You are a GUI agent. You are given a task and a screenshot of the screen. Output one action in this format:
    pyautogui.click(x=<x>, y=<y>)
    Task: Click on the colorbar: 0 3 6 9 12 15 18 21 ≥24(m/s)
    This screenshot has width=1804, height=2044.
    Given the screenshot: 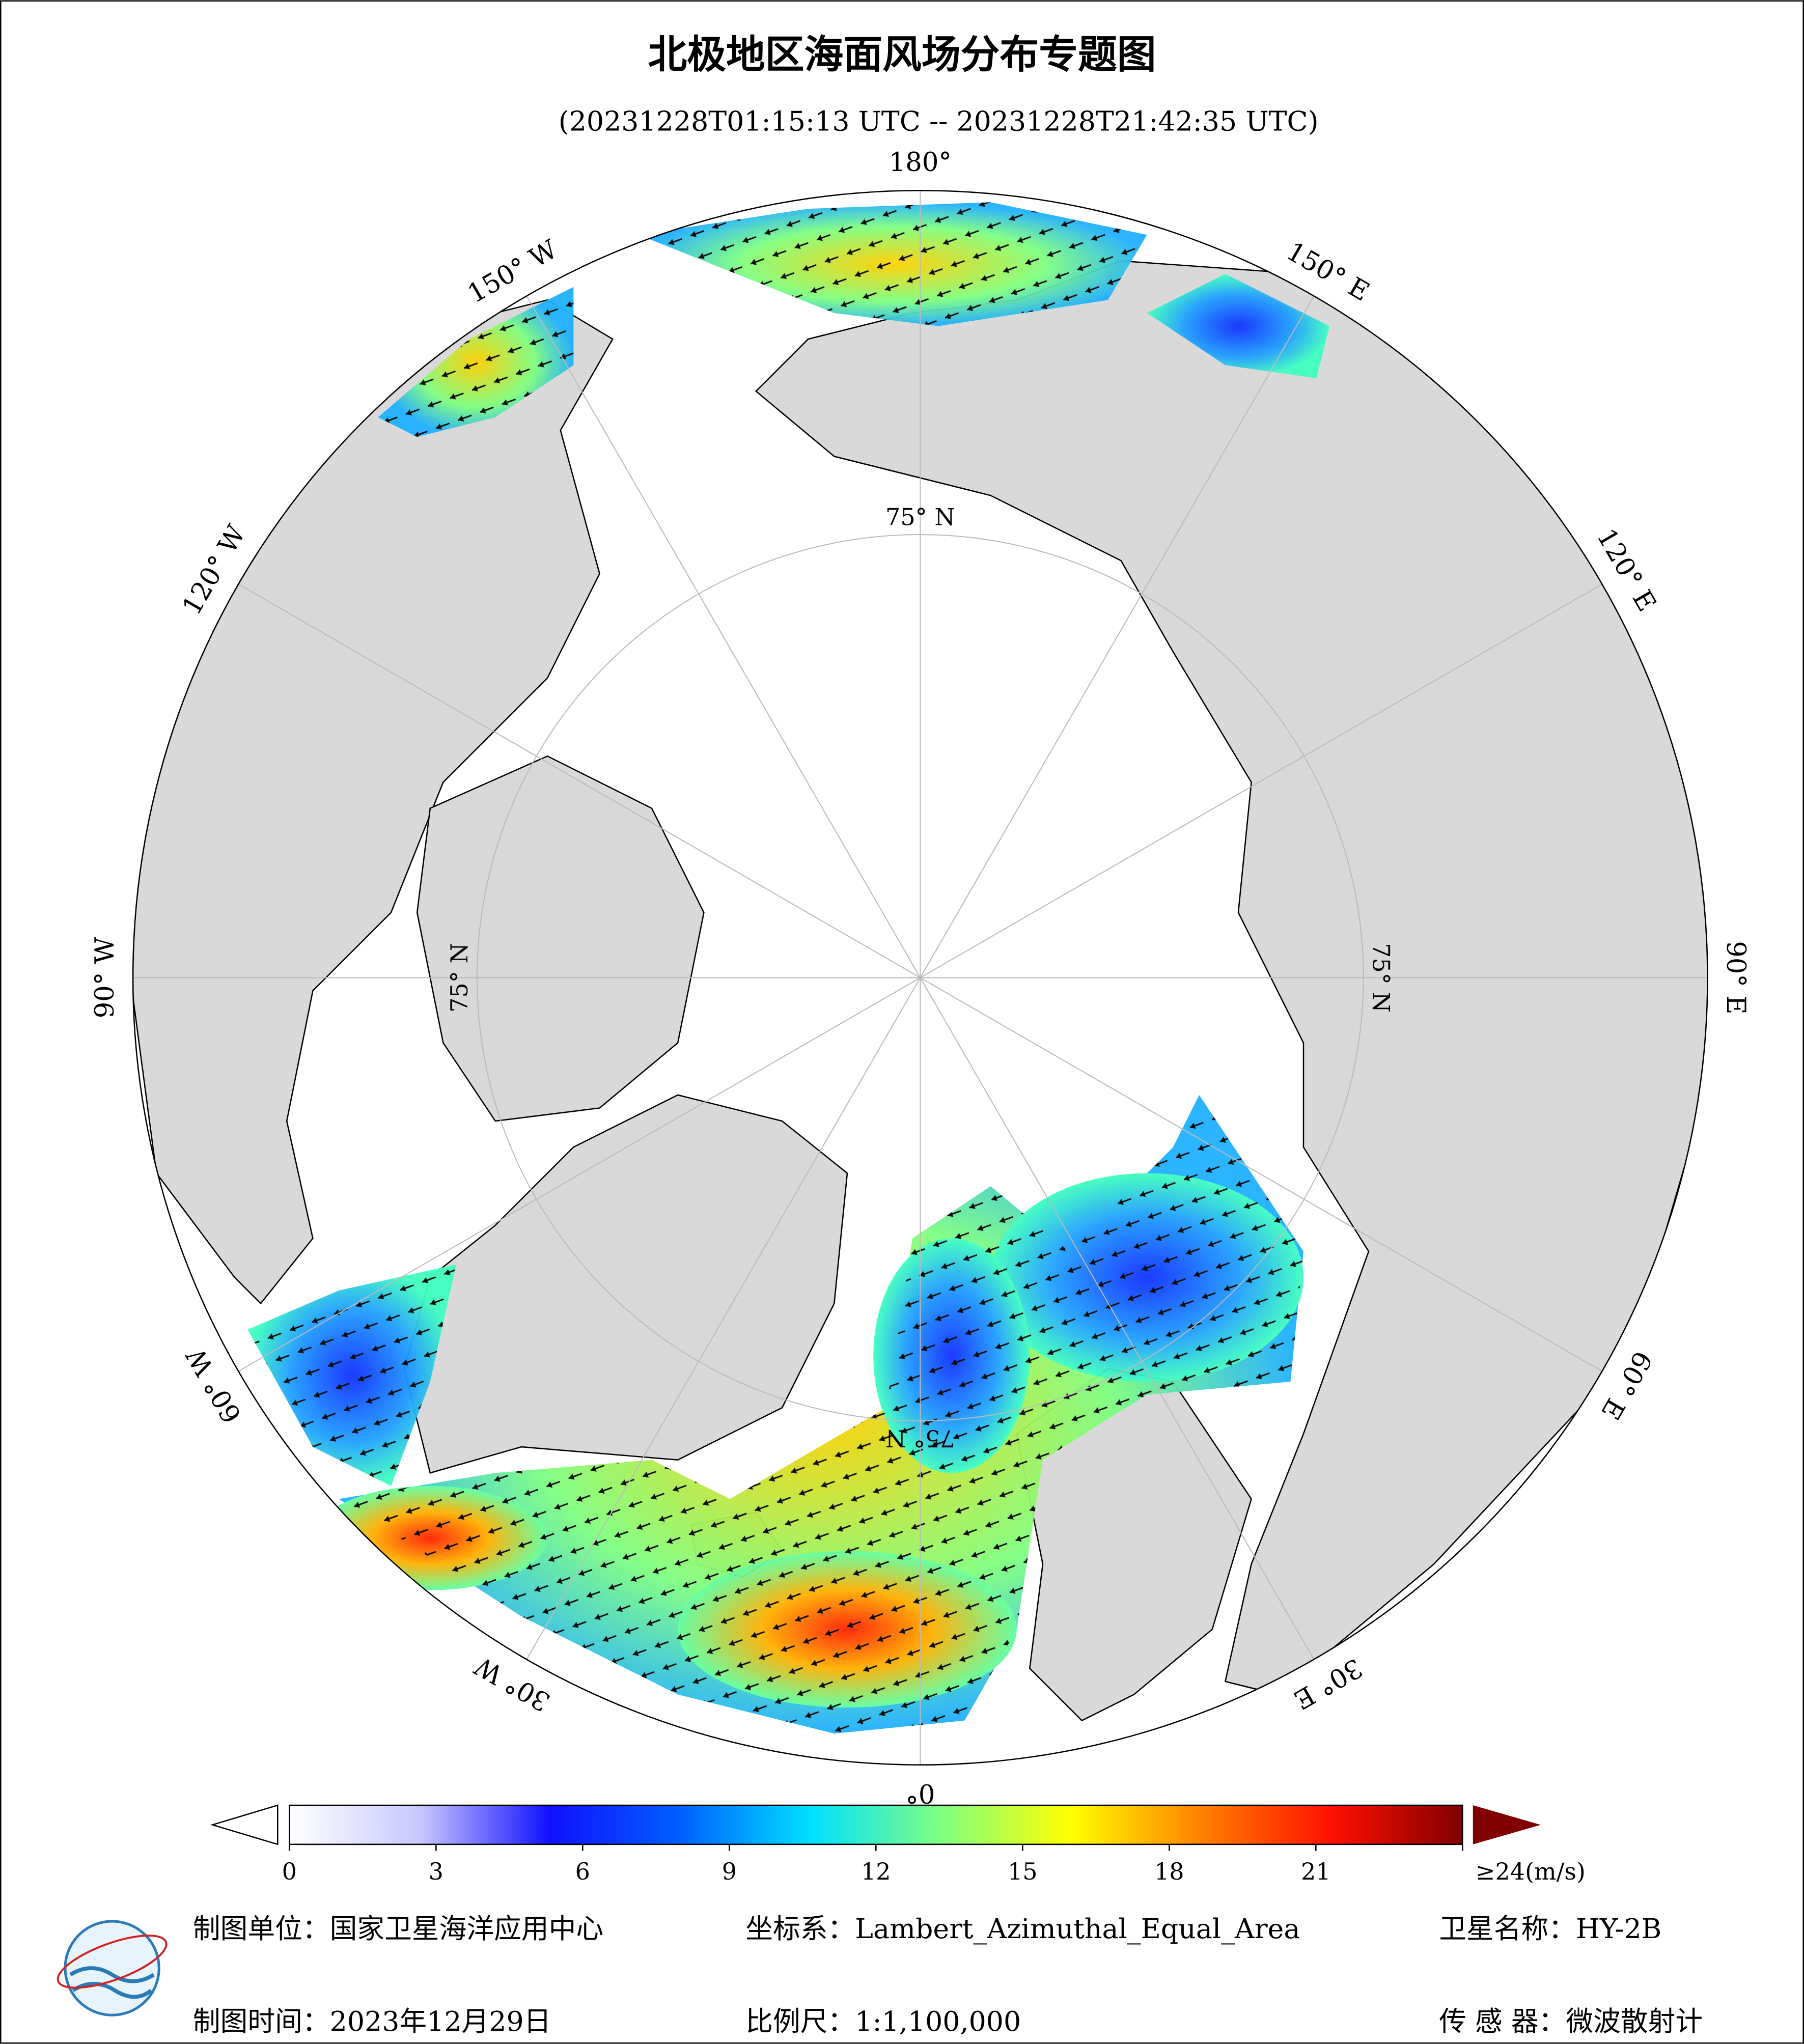 What is the action you would take?
    pyautogui.click(x=898, y=1844)
    